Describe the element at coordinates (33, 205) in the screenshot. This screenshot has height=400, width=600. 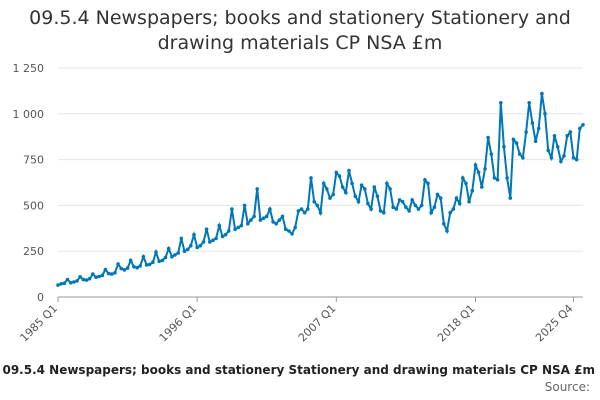
I see `y-tick-label: 500` at that location.